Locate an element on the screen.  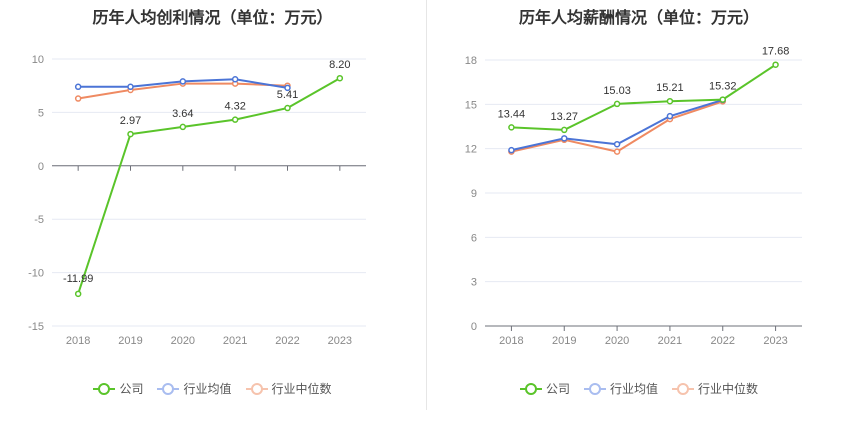
y-tick-label: 15 is located at coordinates (471, 105).